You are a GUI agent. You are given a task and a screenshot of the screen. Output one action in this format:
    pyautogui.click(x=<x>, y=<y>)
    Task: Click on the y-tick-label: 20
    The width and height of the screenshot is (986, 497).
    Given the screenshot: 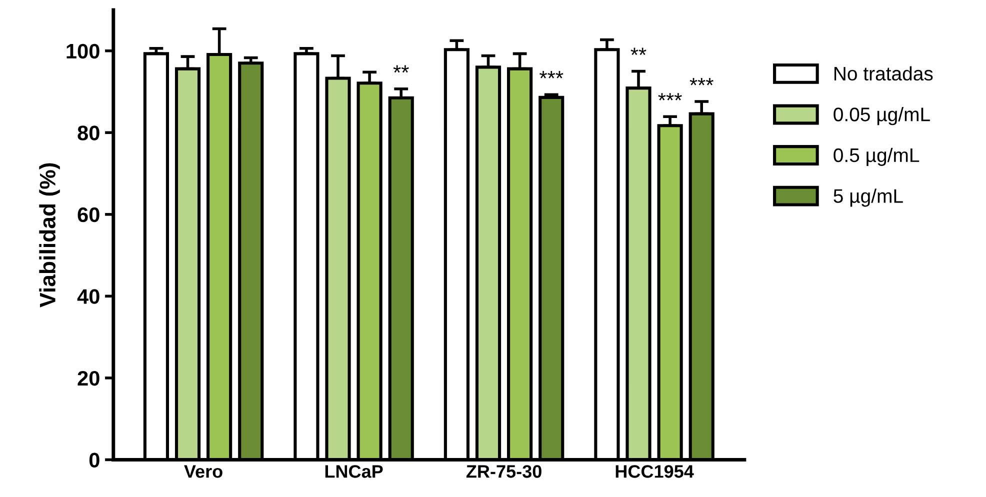 What is the action you would take?
    pyautogui.click(x=89, y=378)
    